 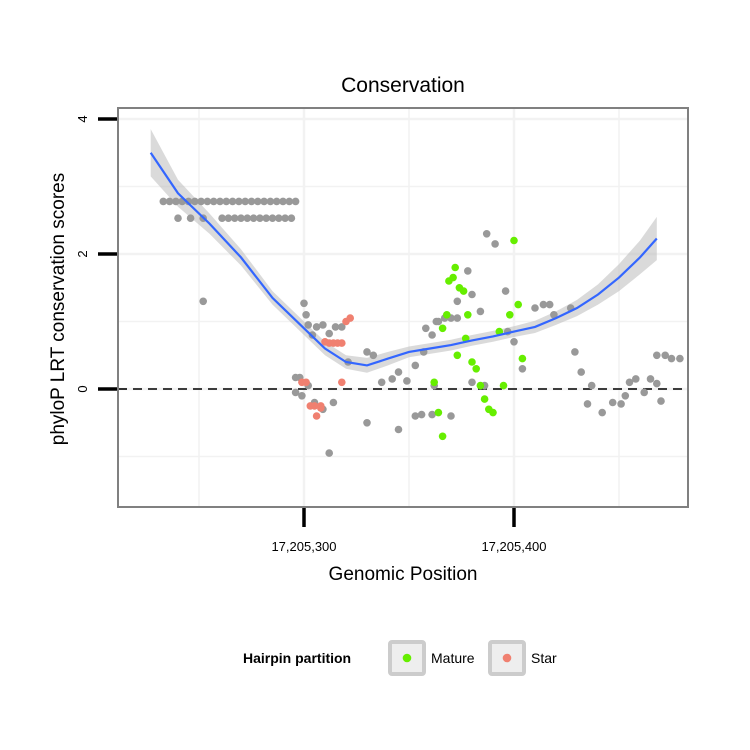 I want to click on legend: Hairpin partition Mature Star, so click(x=400, y=658).